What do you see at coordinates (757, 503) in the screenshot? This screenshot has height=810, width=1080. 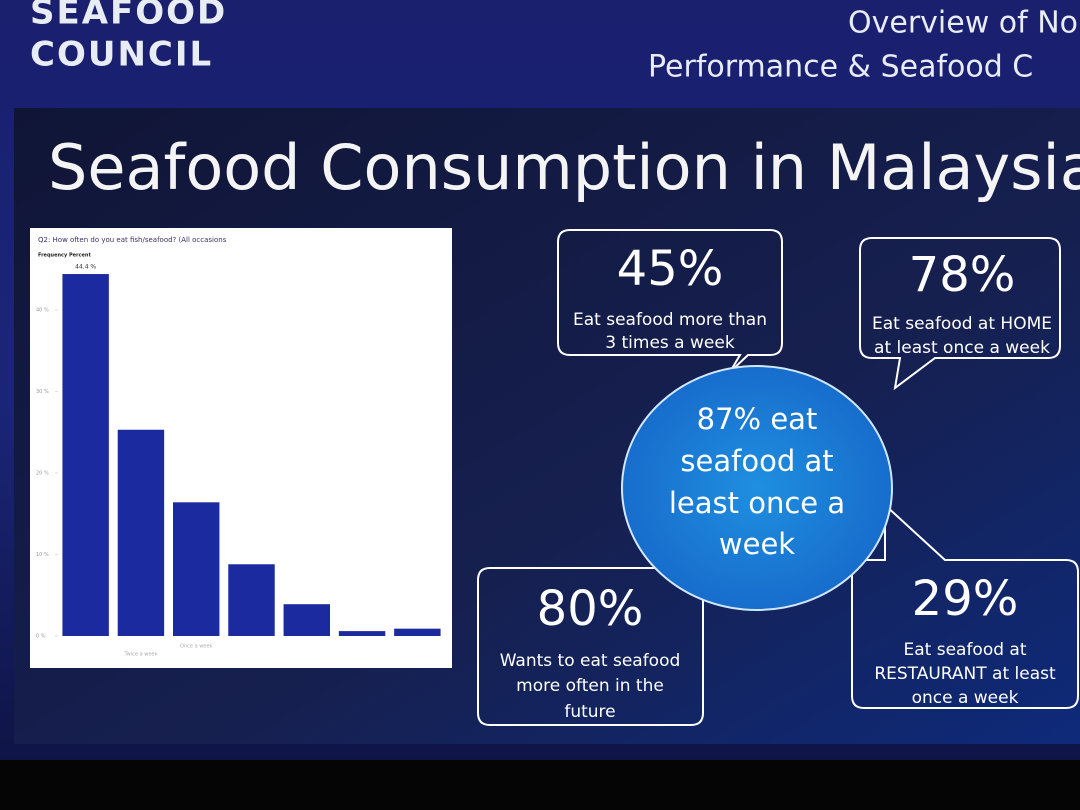 I see `center-text: least once a` at bounding box center [757, 503].